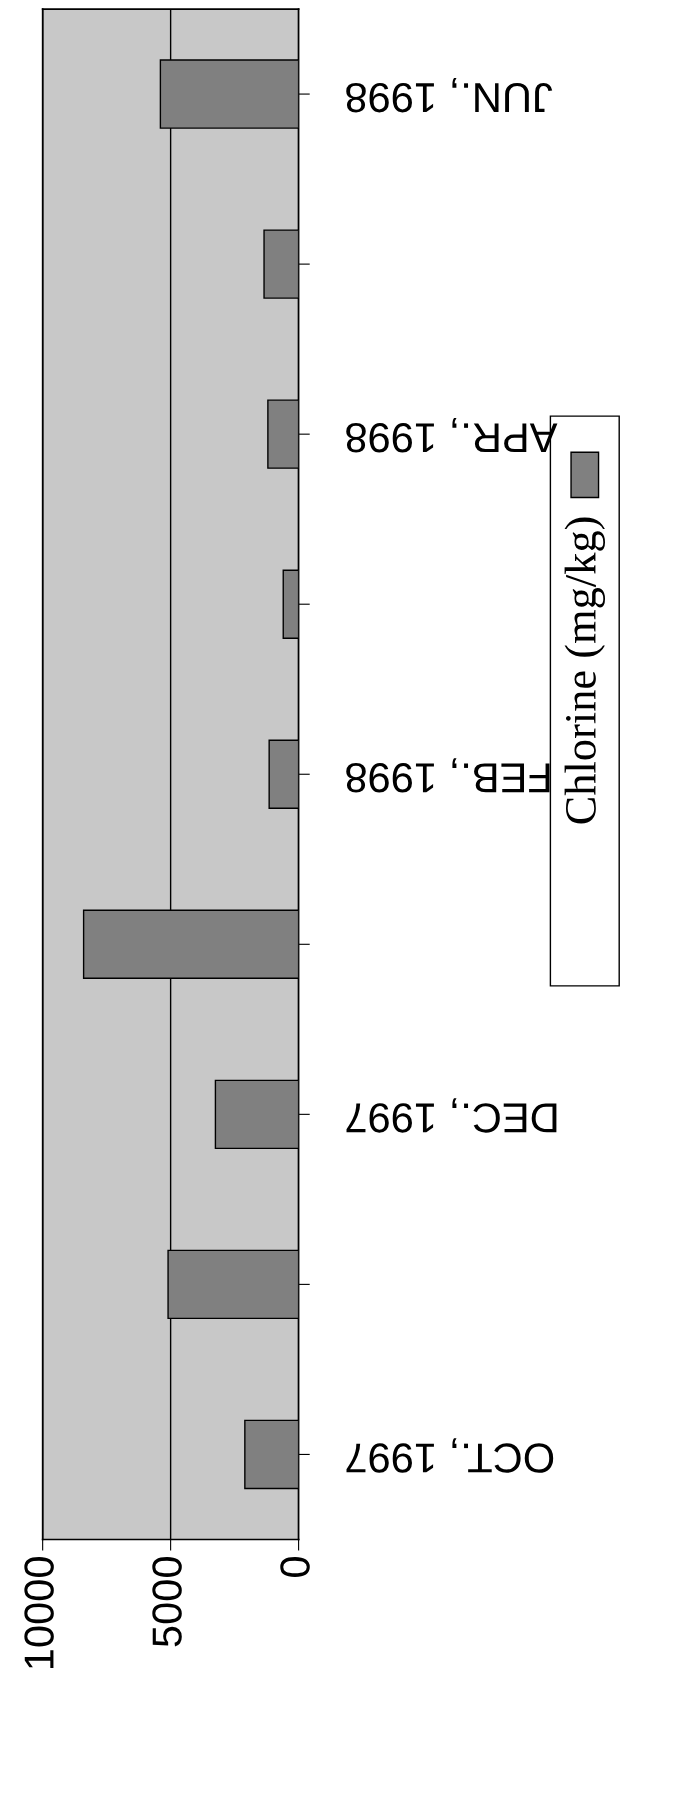 The image size is (688, 1809). I want to click on y-tick-label: APR., 1998, so click(452, 435).